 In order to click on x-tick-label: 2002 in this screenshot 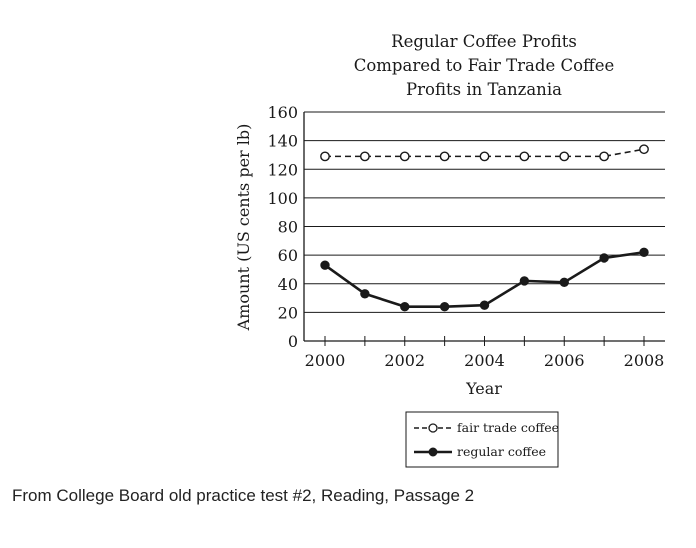, I will do `click(404, 360)`.